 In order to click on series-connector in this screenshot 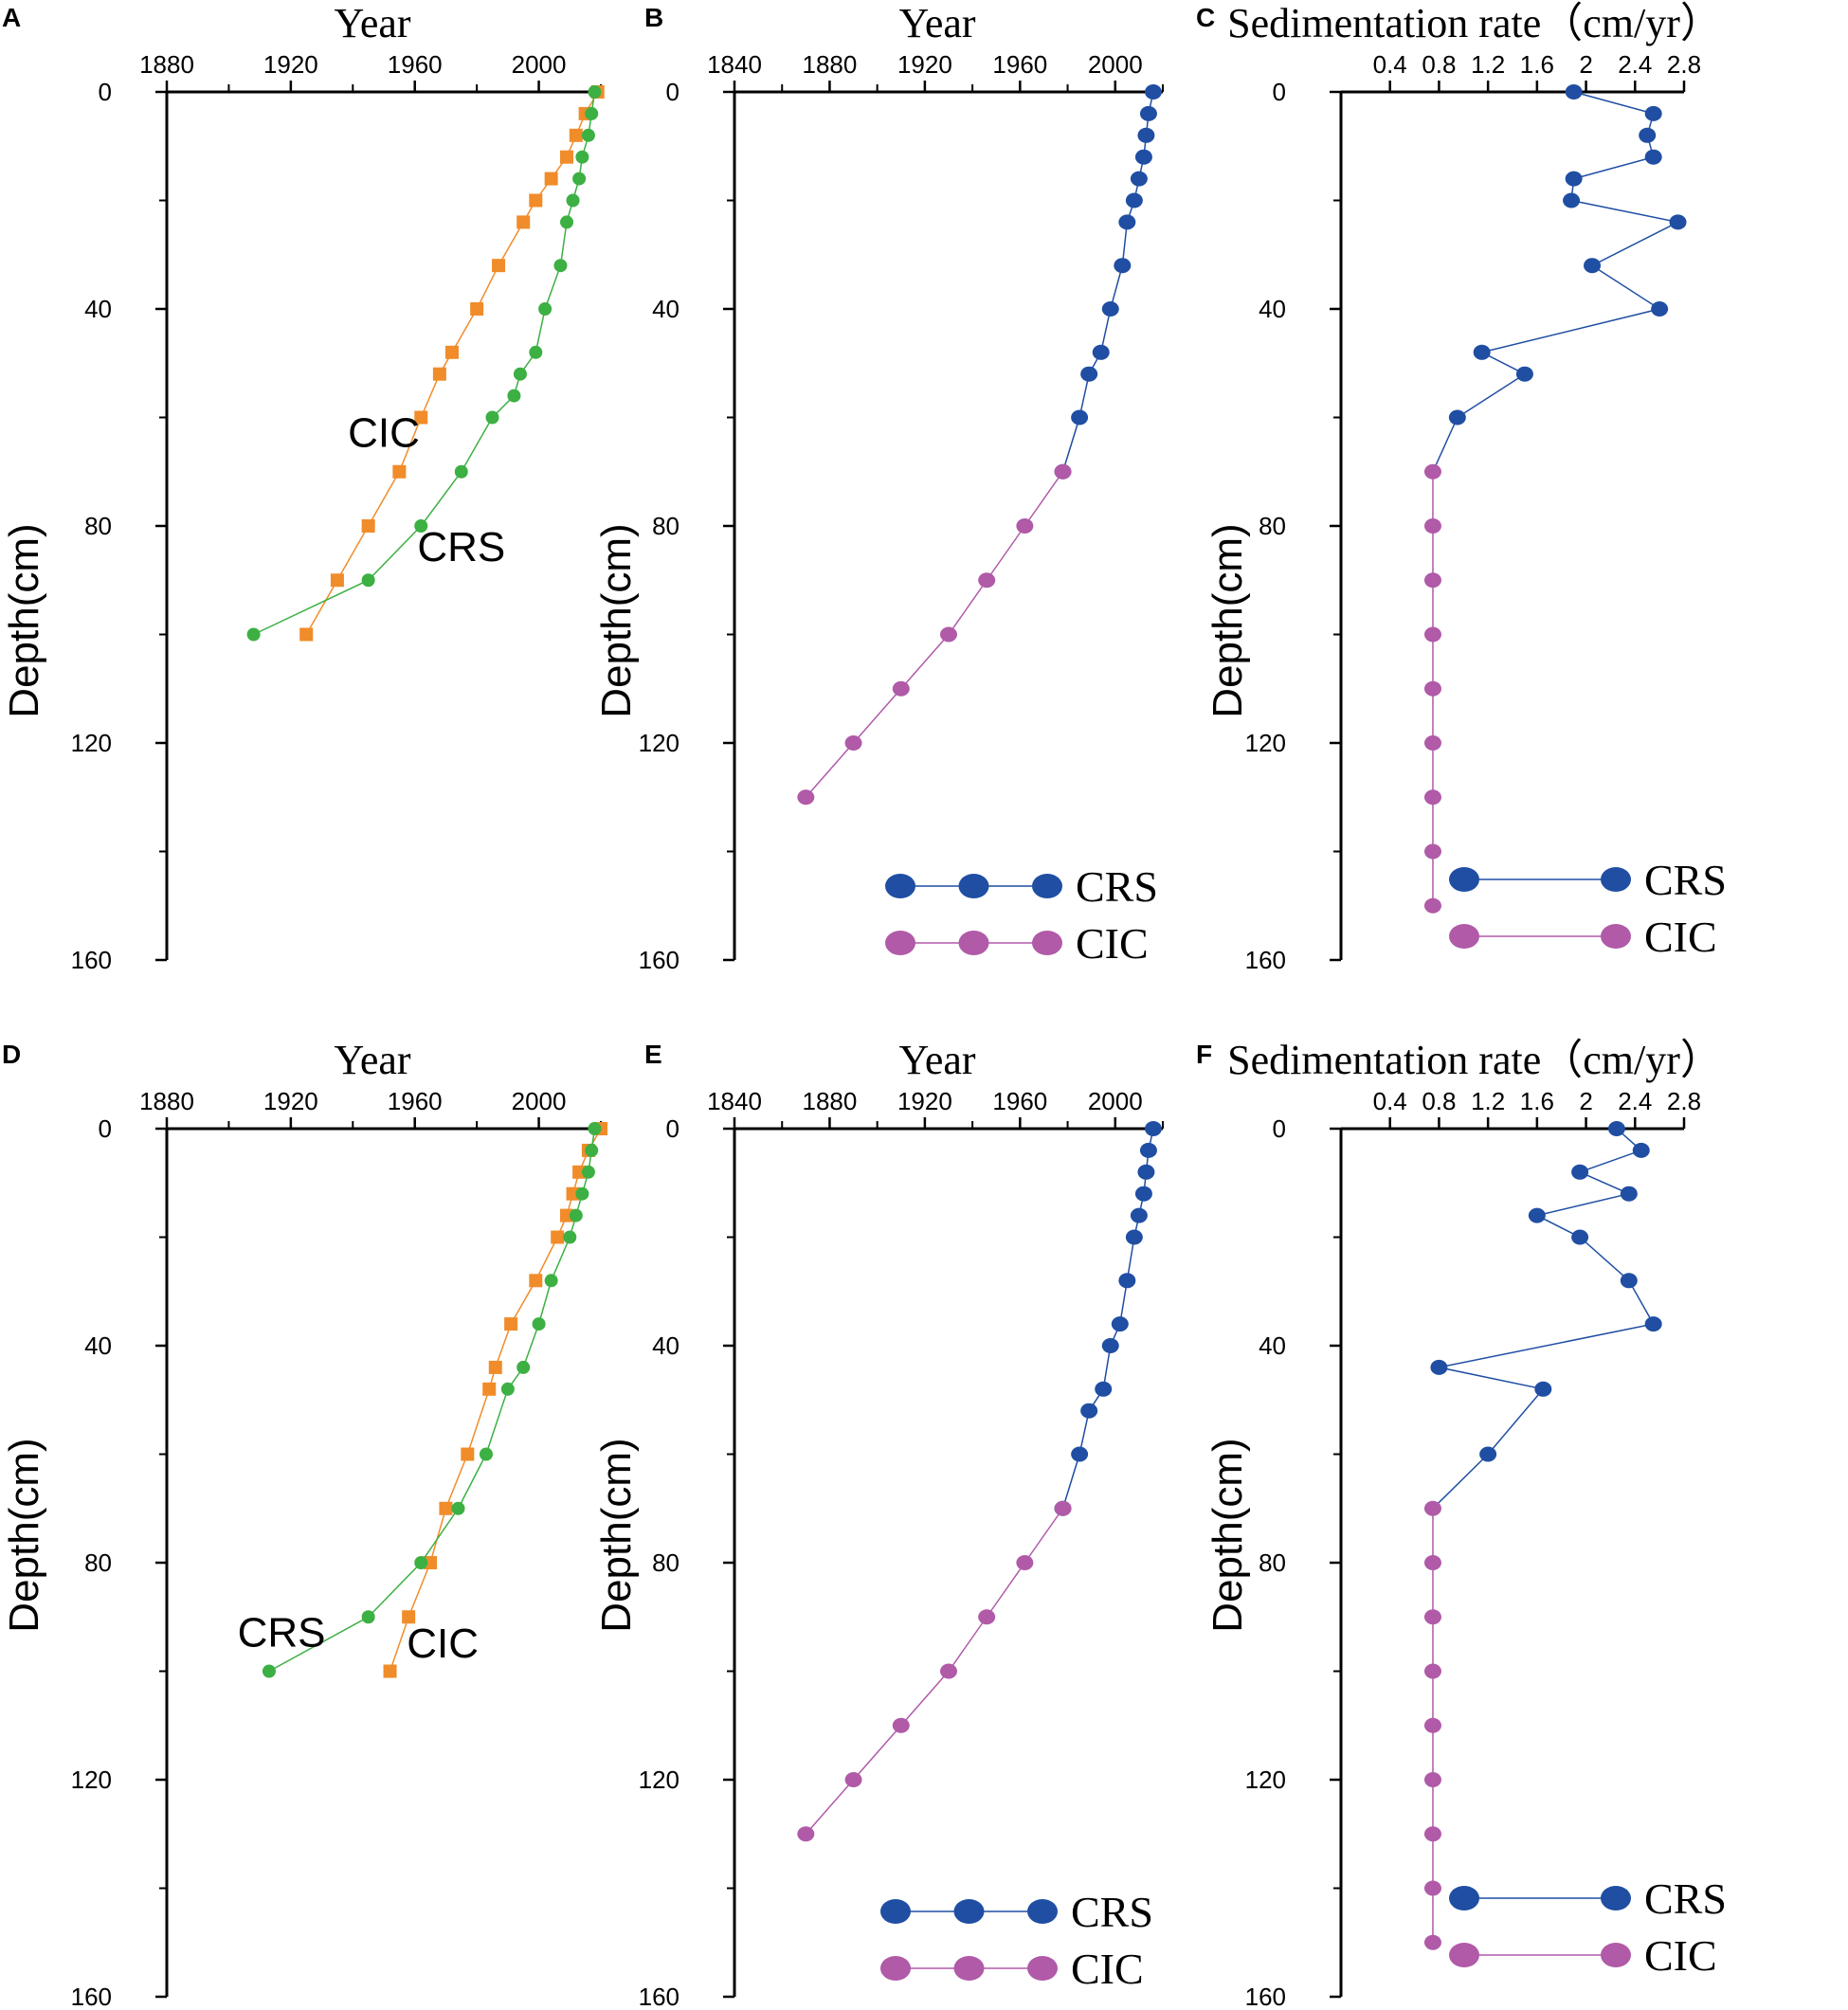, I will do `click(1445, 445)`.